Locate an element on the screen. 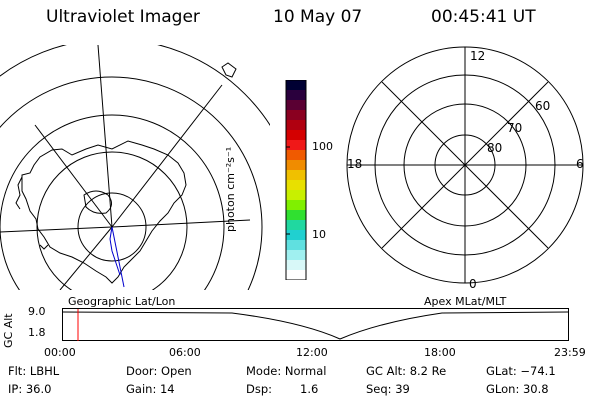  date-label: 10 May 07 is located at coordinates (318, 17).